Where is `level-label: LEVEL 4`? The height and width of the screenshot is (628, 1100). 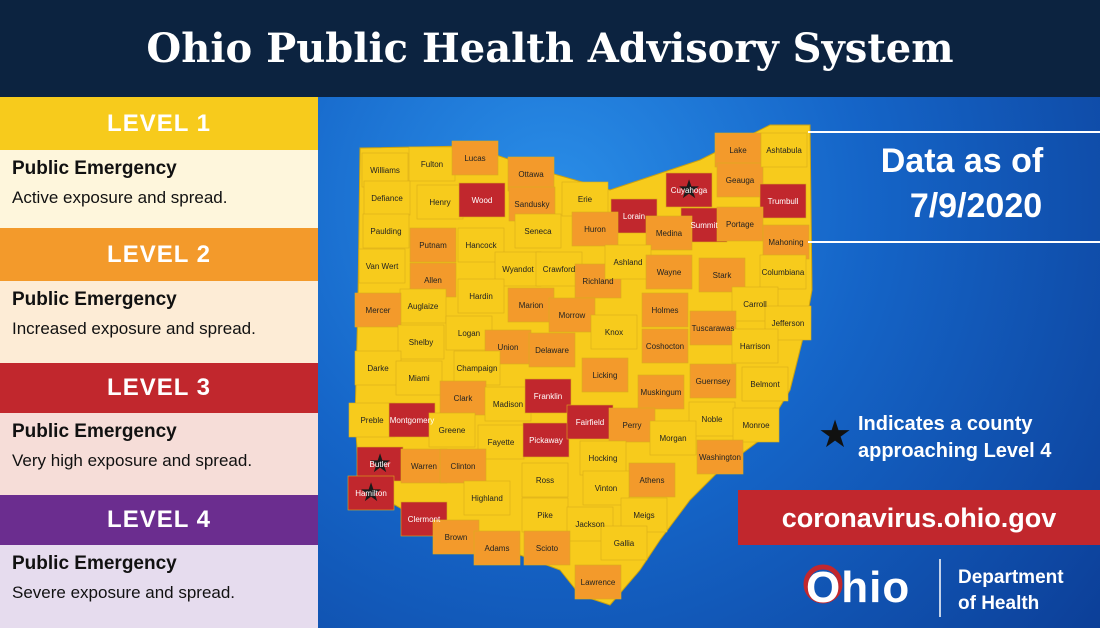 level-label: LEVEL 4 is located at coordinates (159, 520).